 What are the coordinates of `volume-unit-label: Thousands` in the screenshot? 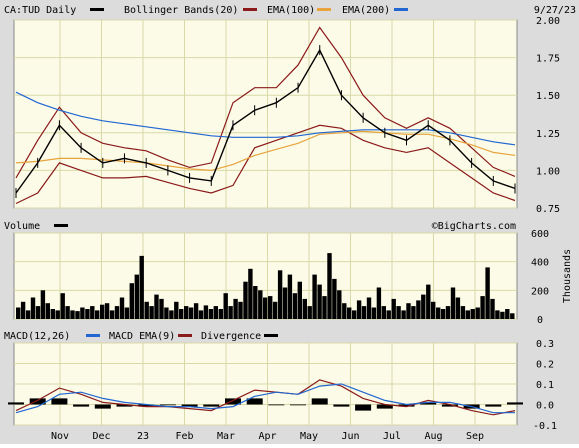 It's located at (567, 276).